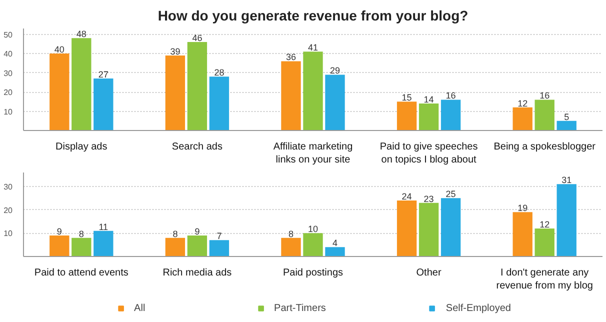 Image resolution: width=606 pixels, height=322 pixels. What do you see at coordinates (197, 273) in the screenshot?
I see `x-tick-label: Rich media ads` at bounding box center [197, 273].